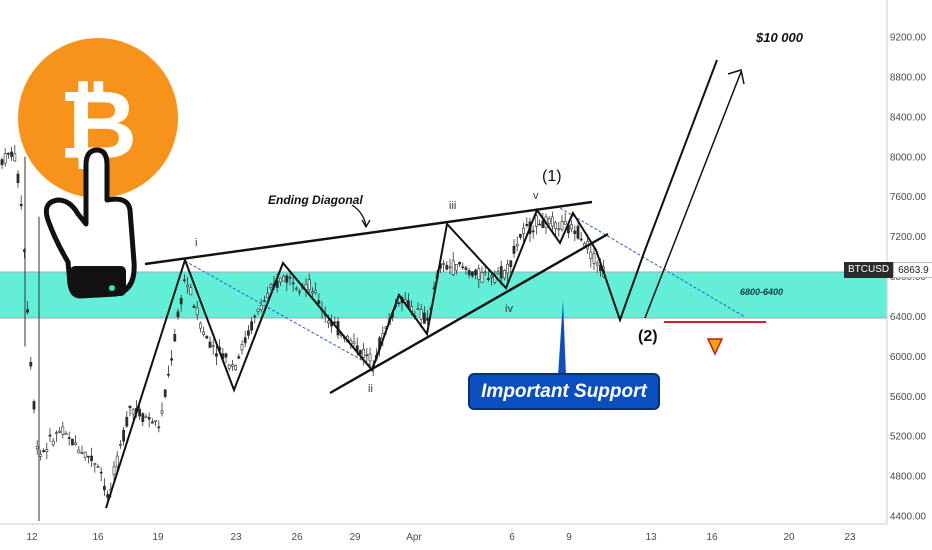  What do you see at coordinates (279, 314) in the screenshot?
I see `channel-upper-line` at bounding box center [279, 314].